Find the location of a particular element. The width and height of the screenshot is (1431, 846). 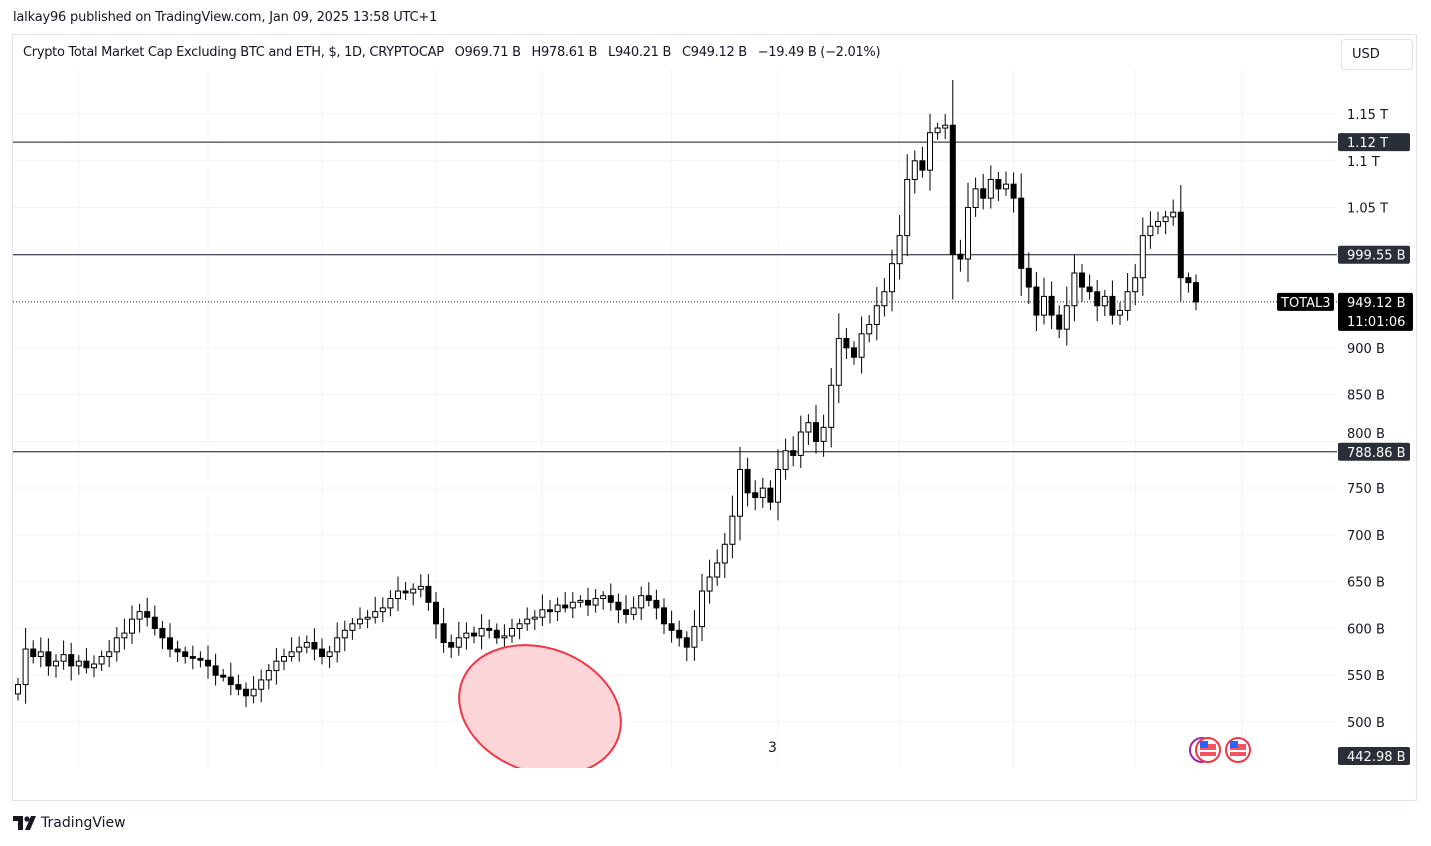

economic-event-flag-icon is located at coordinates (1238, 750).